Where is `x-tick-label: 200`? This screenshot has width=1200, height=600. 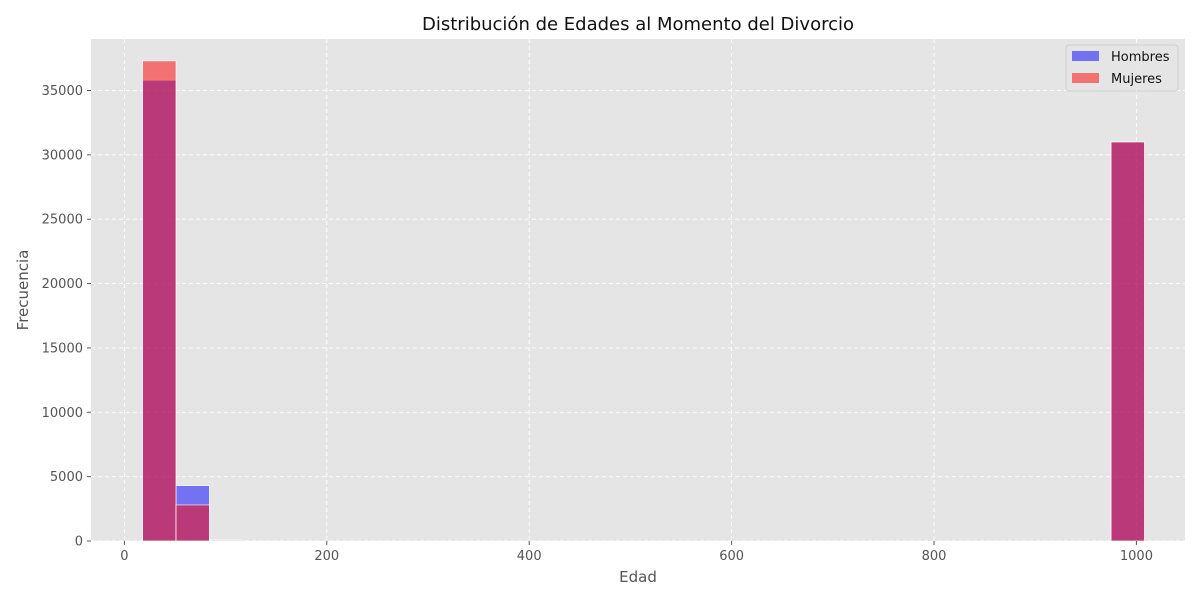 x-tick-label: 200 is located at coordinates (326, 556).